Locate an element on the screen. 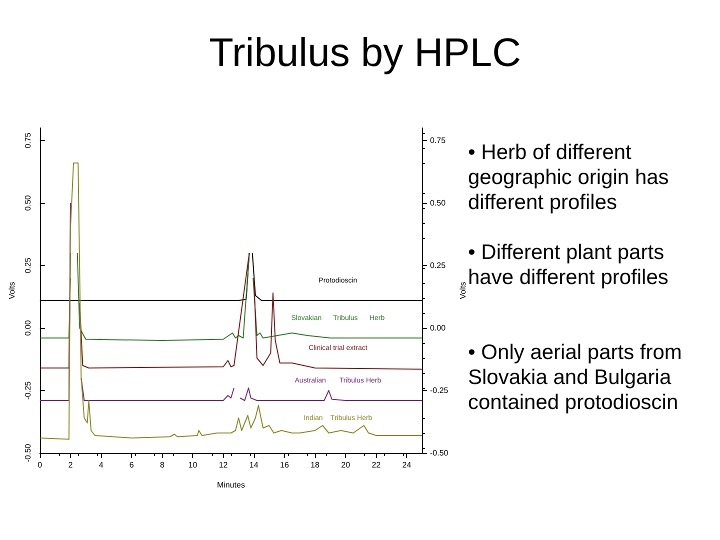 The image size is (720, 540). y-tick-label: 0.25 is located at coordinates (27, 265).